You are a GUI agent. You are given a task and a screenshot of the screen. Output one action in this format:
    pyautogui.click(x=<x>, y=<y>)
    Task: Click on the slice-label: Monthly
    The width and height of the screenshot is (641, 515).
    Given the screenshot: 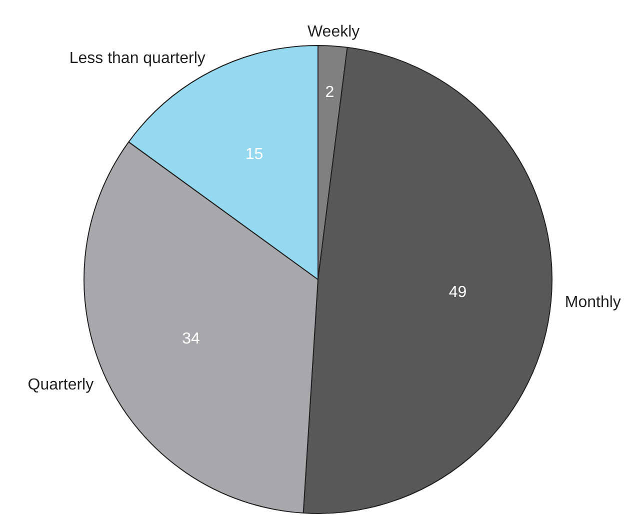 What is the action you would take?
    pyautogui.click(x=592, y=303)
    